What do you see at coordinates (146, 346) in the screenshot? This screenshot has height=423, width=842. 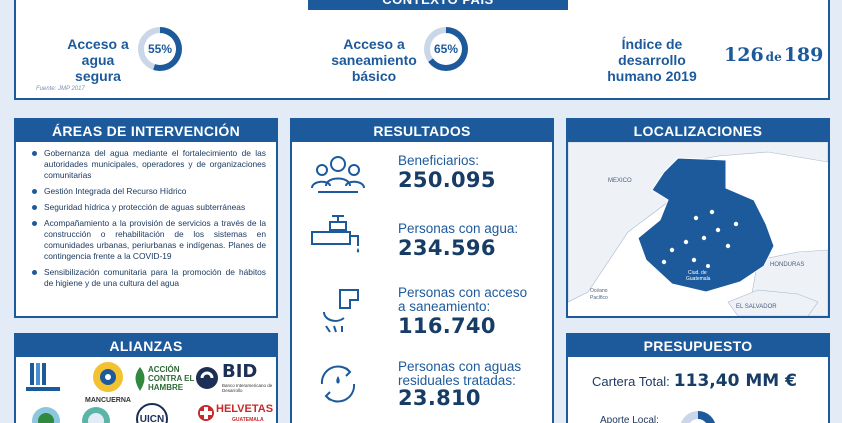 I see `alianzas-title: ALIANZAS` at bounding box center [146, 346].